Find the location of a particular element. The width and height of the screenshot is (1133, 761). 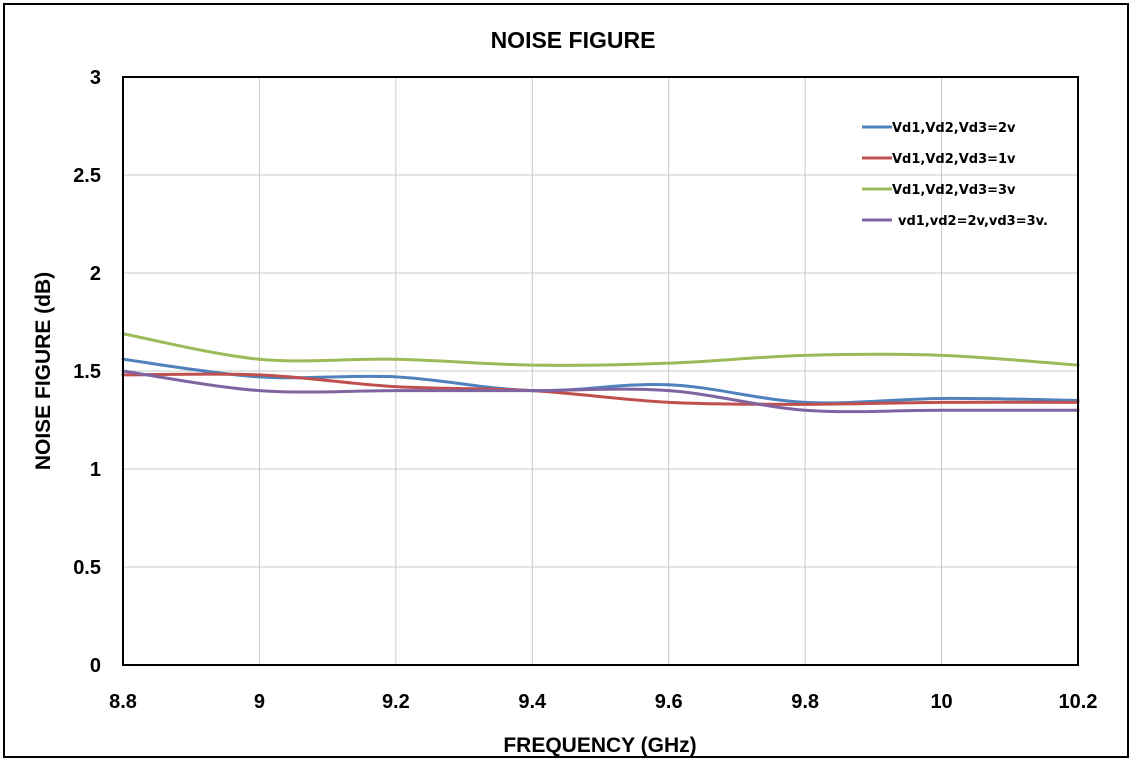

x-axis-title: FREQUENCY (GHz) is located at coordinates (599, 745).